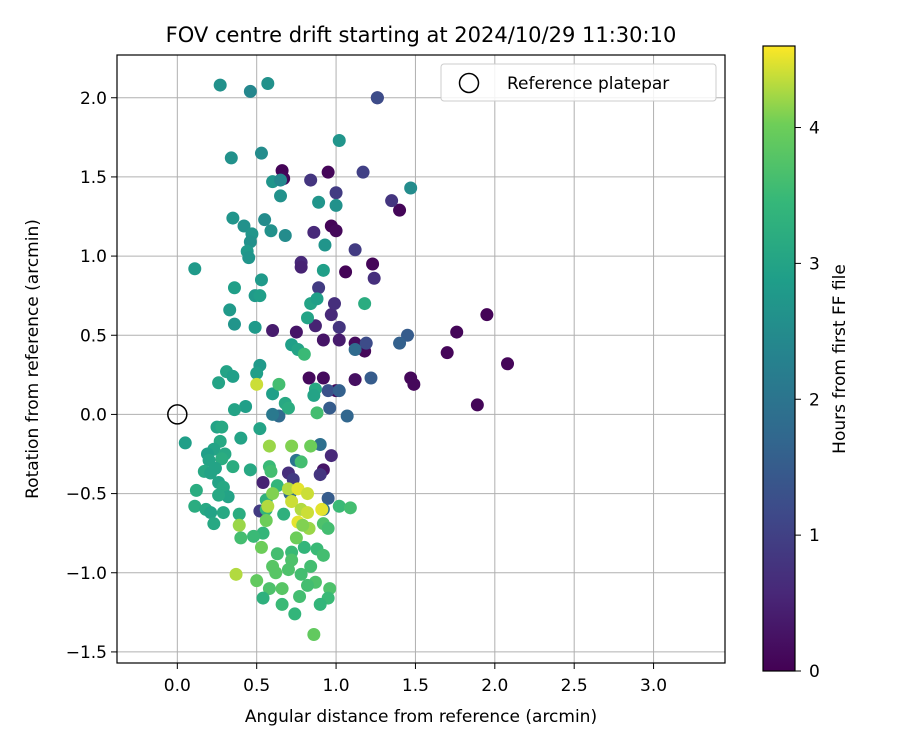 This screenshot has height=754, width=900. I want to click on x-tick-label: 2.5, so click(574, 686).